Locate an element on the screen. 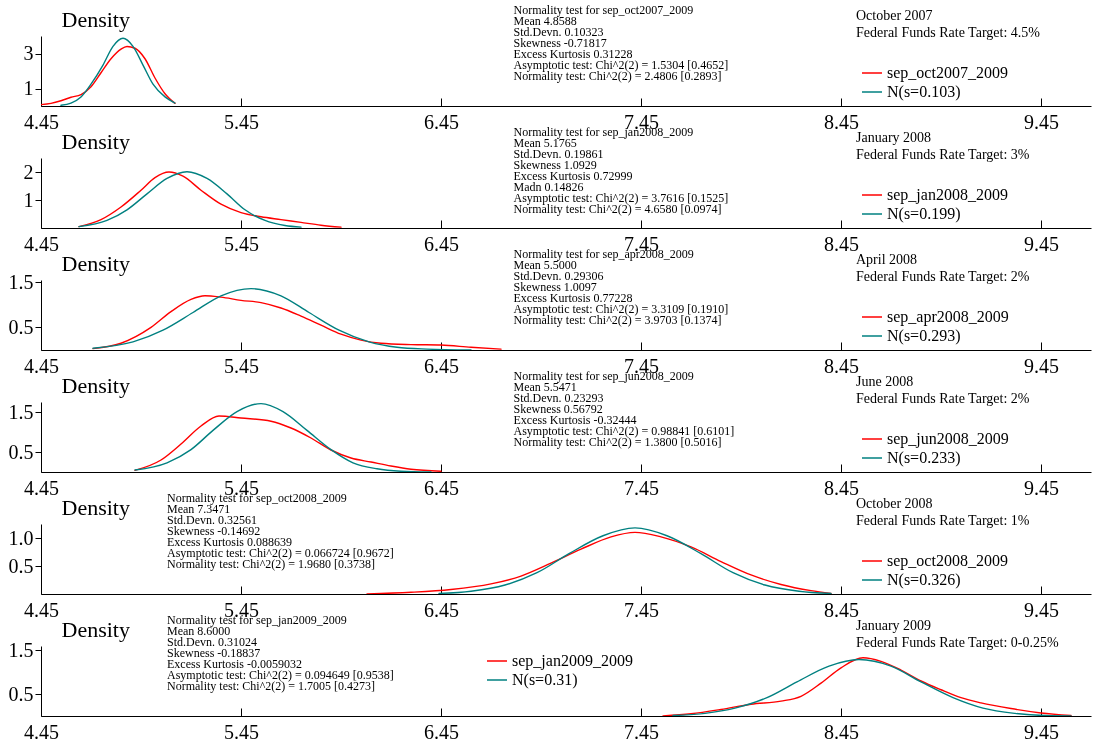 The width and height of the screenshot is (1114, 756). annotation: Excess Kurtosis 0.31228 is located at coordinates (573, 54).